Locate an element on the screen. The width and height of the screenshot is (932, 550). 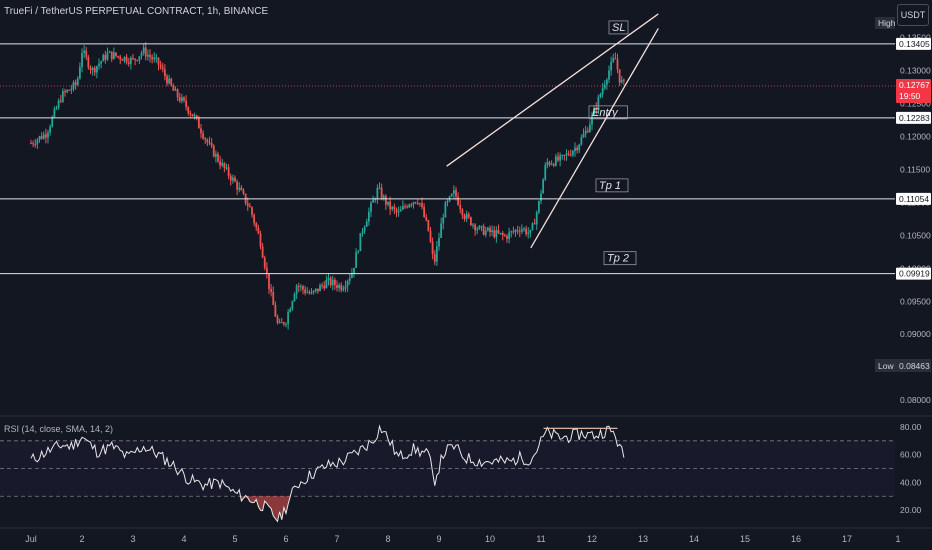
countdown-tag: 19:50 is located at coordinates (910, 96).